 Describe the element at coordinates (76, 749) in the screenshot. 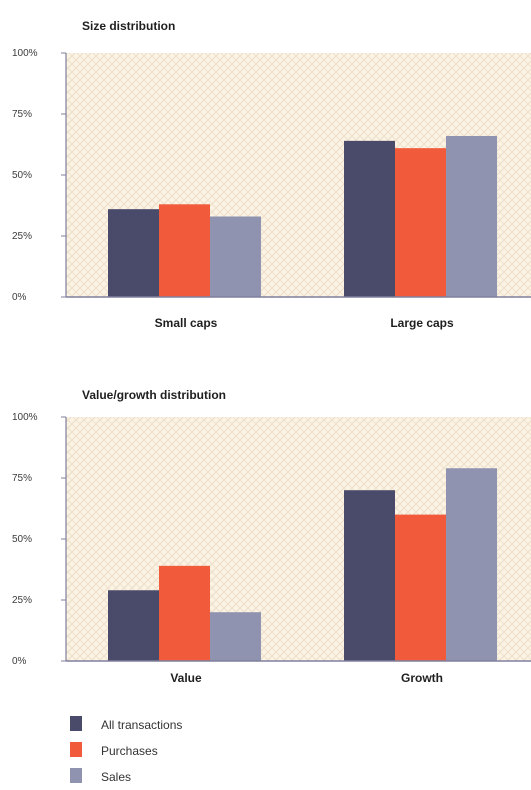

I see `legend-swatch-purchases` at that location.